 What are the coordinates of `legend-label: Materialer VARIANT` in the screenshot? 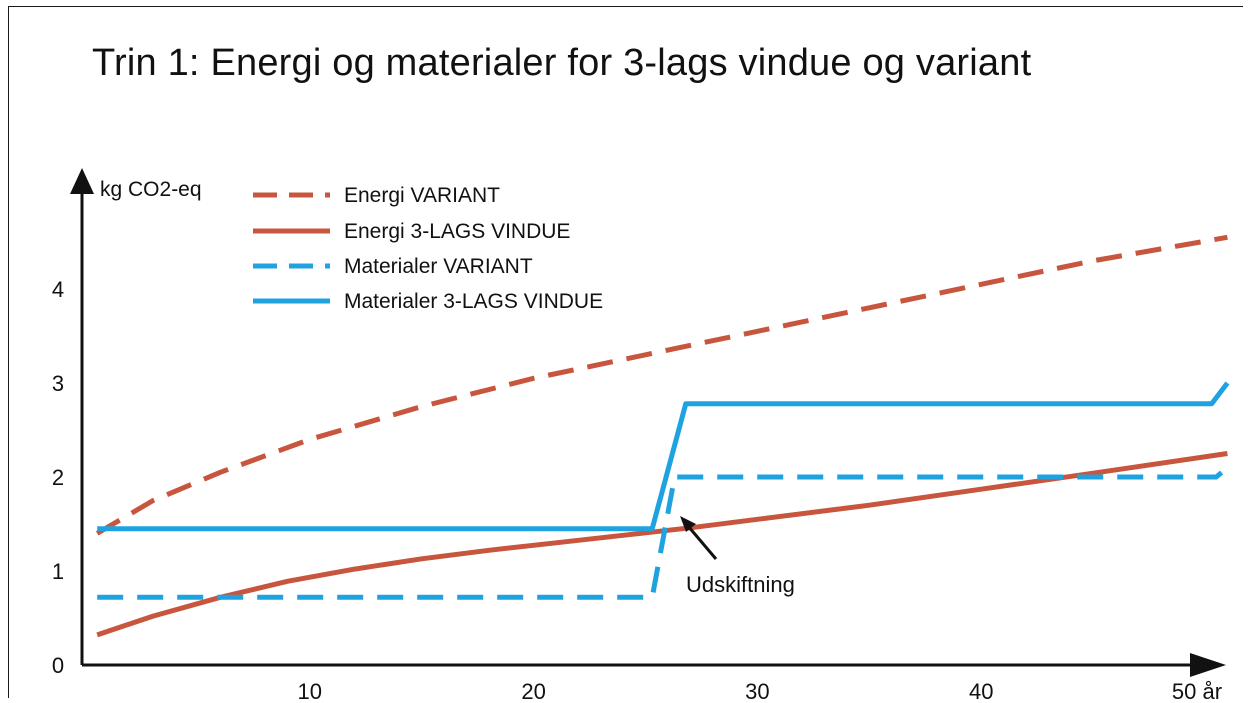 It's located at (438, 266).